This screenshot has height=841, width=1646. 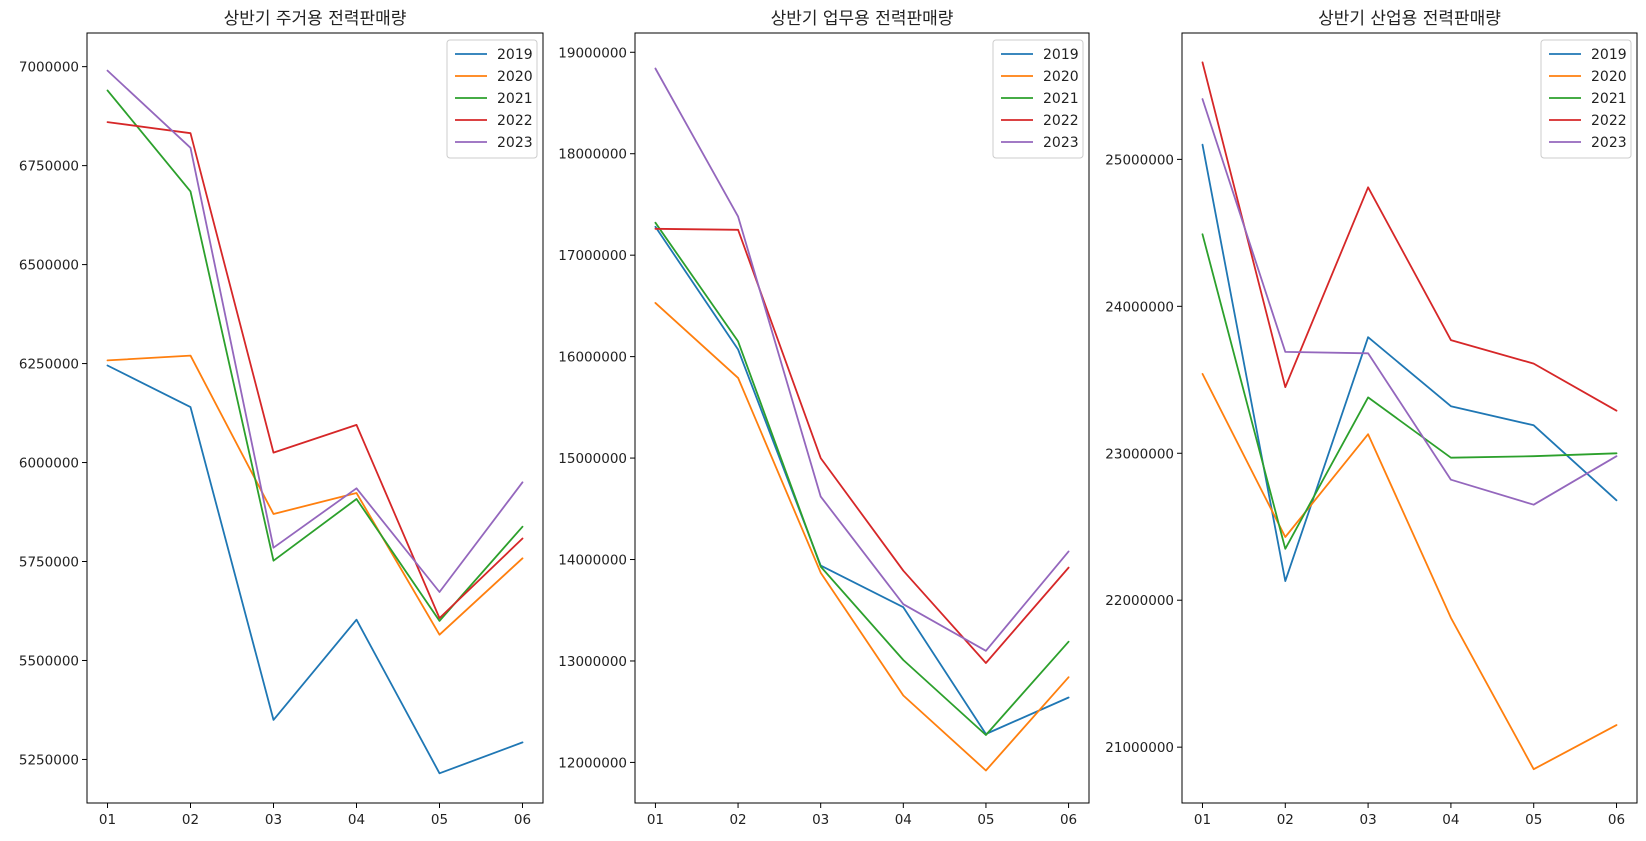 What do you see at coordinates (49, 68) in the screenshot?
I see `y-tick-label: 7000000` at bounding box center [49, 68].